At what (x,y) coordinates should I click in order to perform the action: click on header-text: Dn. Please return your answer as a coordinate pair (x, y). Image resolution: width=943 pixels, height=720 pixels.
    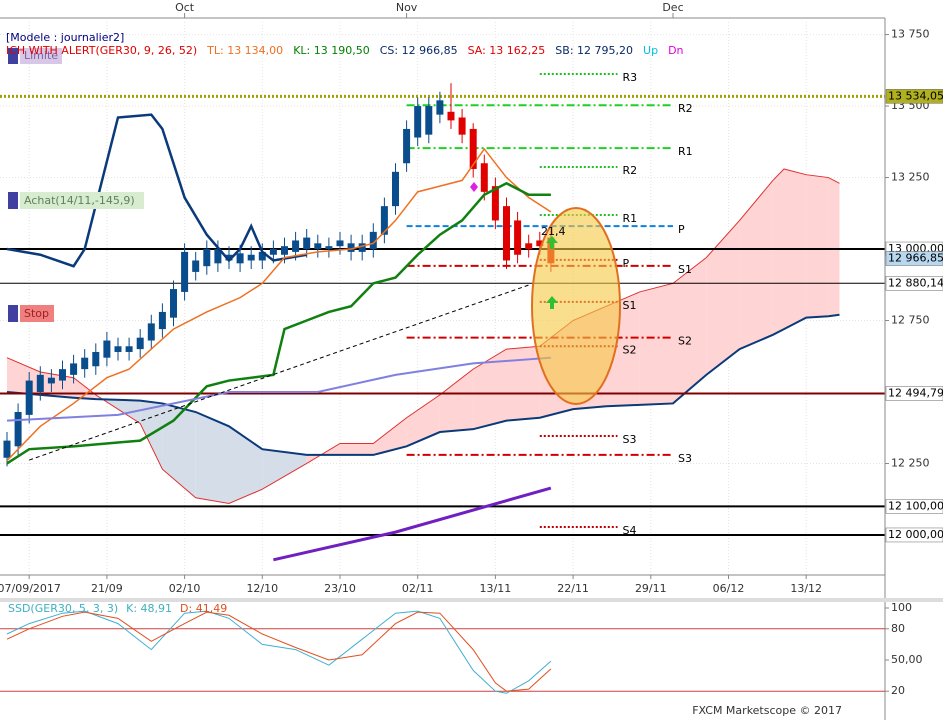
    Looking at the image, I should click on (675, 50).